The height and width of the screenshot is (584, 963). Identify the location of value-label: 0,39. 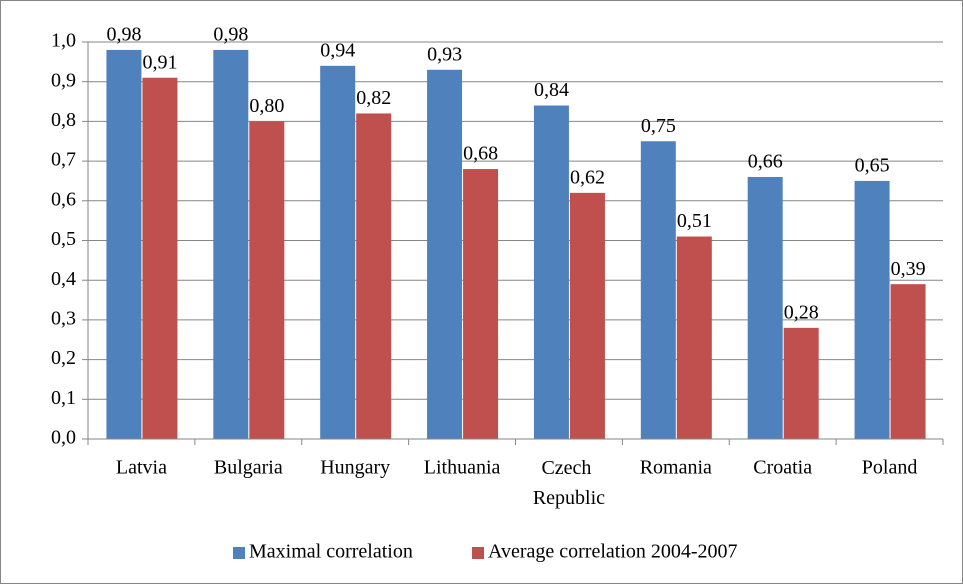
(908, 269).